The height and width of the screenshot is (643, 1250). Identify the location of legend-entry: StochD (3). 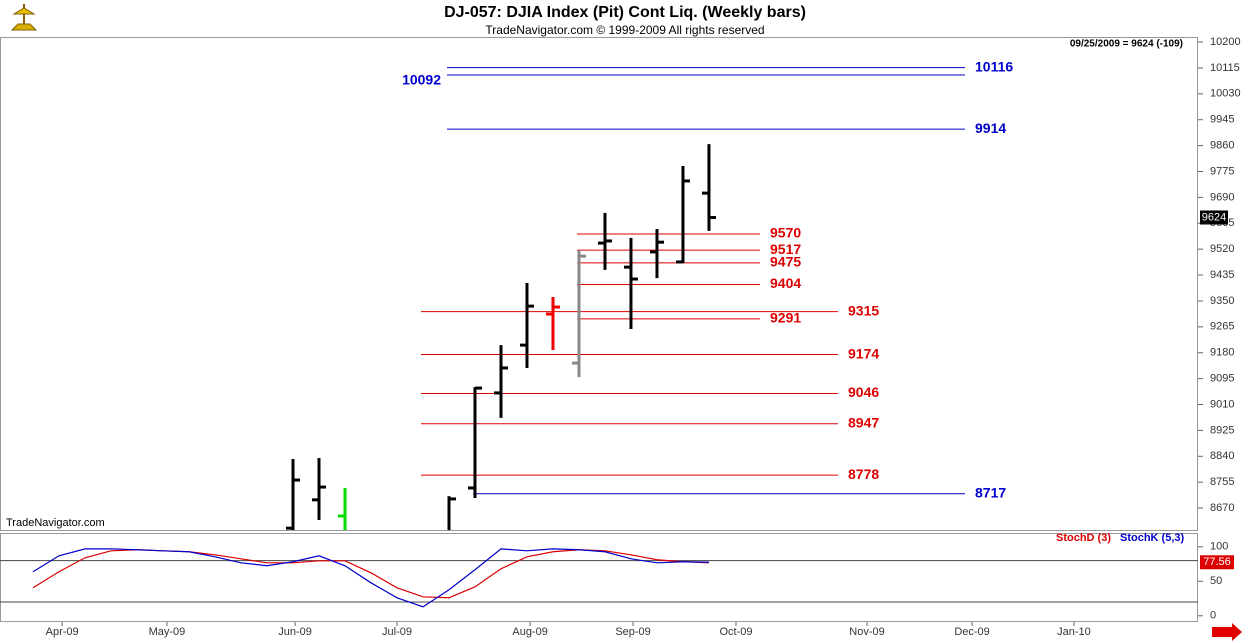
(1083, 538).